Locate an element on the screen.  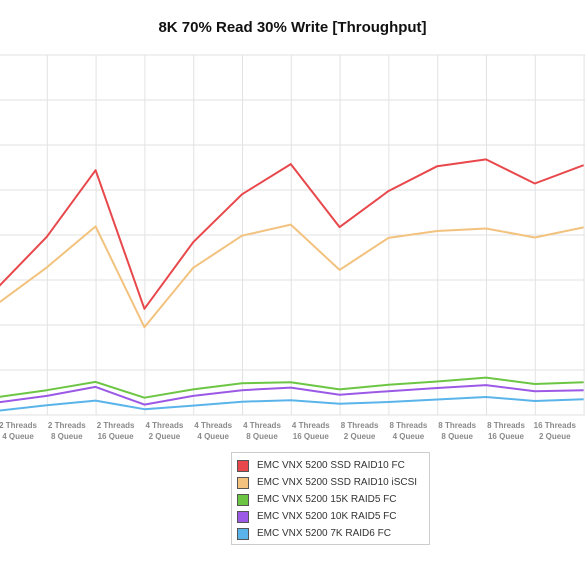
legend-item: EMC VNX 5200 SSD RAID10 FC is located at coordinates (333, 465).